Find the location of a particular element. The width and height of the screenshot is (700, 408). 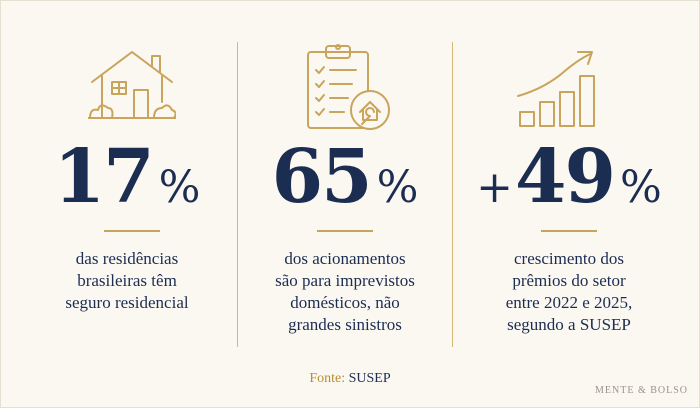

source-footer: Fonte: SUSEP is located at coordinates (350, 379).